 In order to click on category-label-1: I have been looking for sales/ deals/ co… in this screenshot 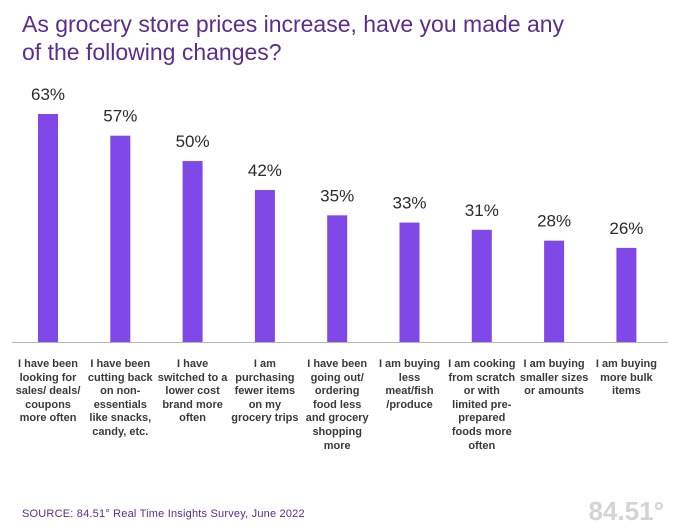, I will do `click(48, 391)`.